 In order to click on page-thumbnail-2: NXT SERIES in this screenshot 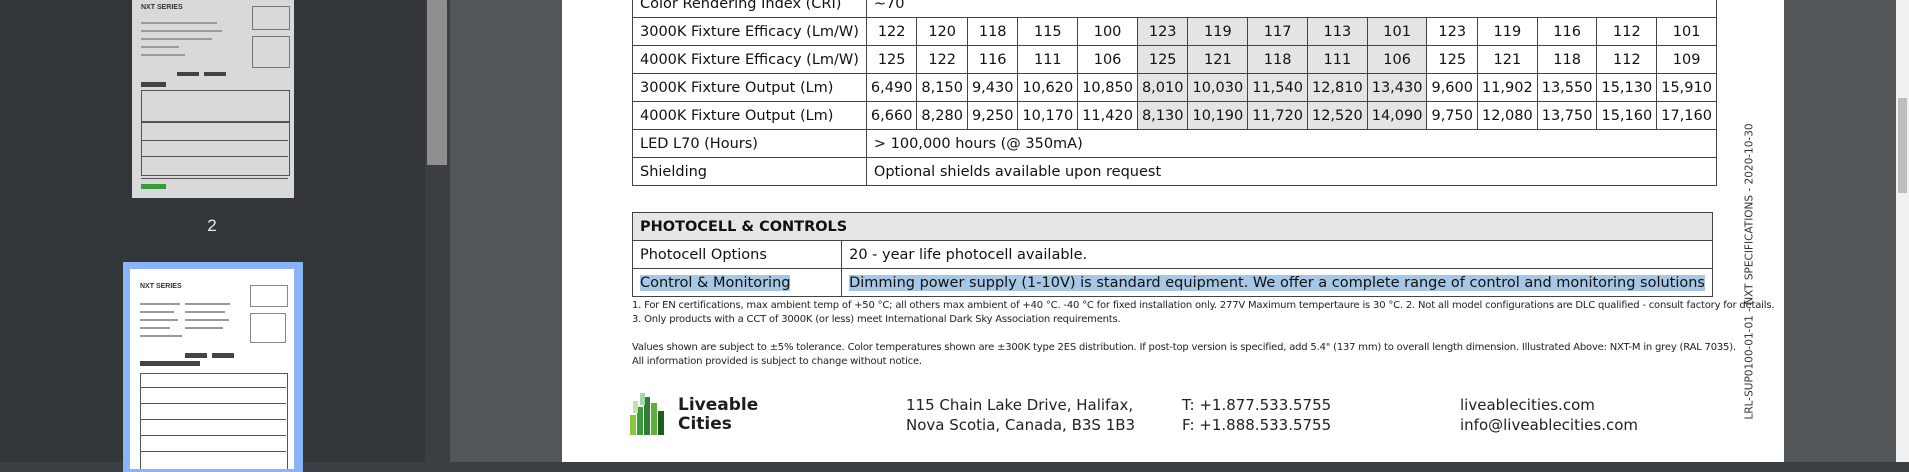, I will do `click(212, 369)`.